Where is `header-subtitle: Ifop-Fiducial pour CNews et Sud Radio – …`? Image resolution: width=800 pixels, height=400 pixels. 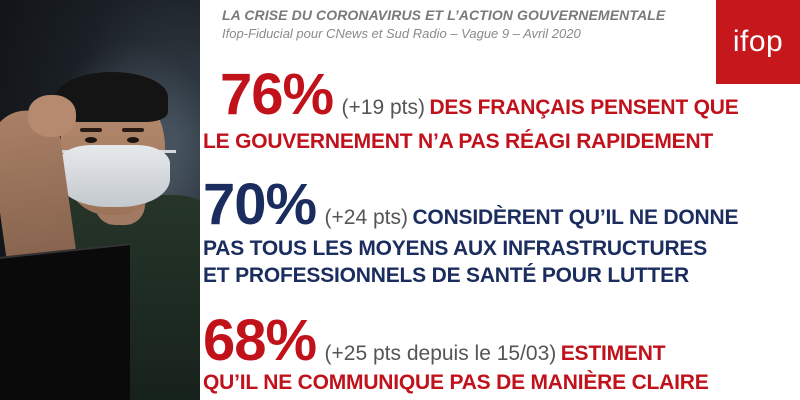 header-subtitle: Ifop-Fiducial pour CNews et Sud Radio – … is located at coordinates (401, 33).